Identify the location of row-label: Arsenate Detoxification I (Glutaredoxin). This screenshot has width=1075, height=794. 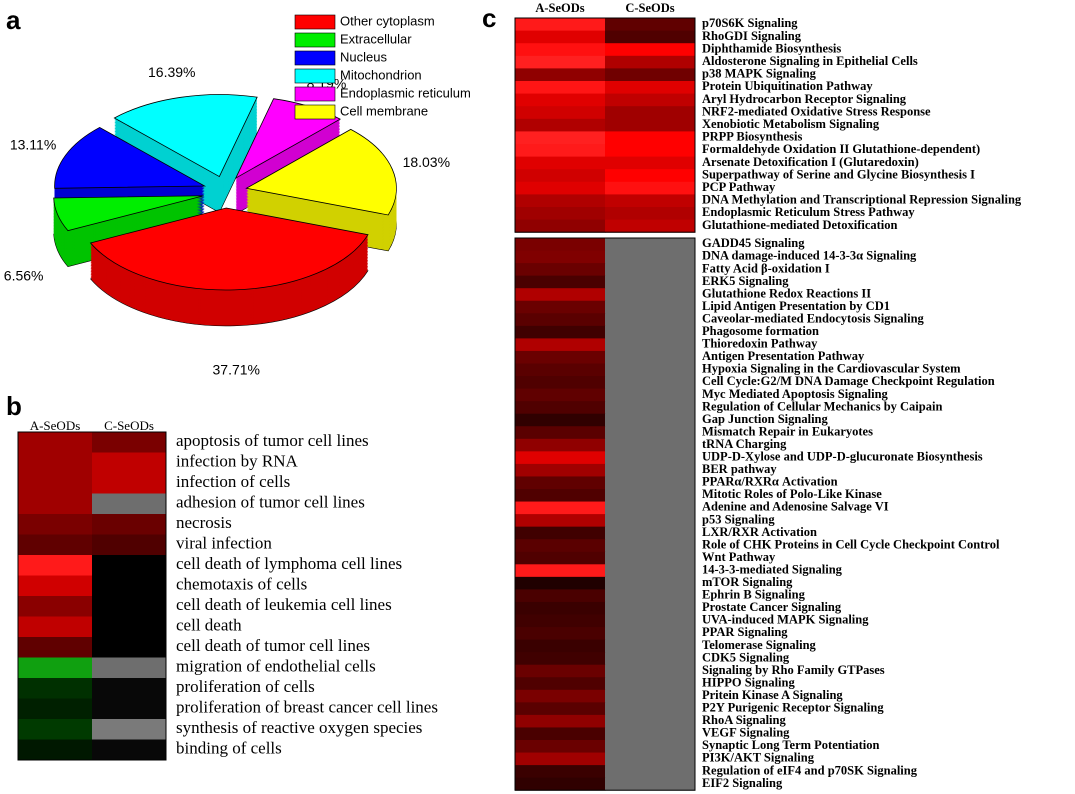
(810, 162).